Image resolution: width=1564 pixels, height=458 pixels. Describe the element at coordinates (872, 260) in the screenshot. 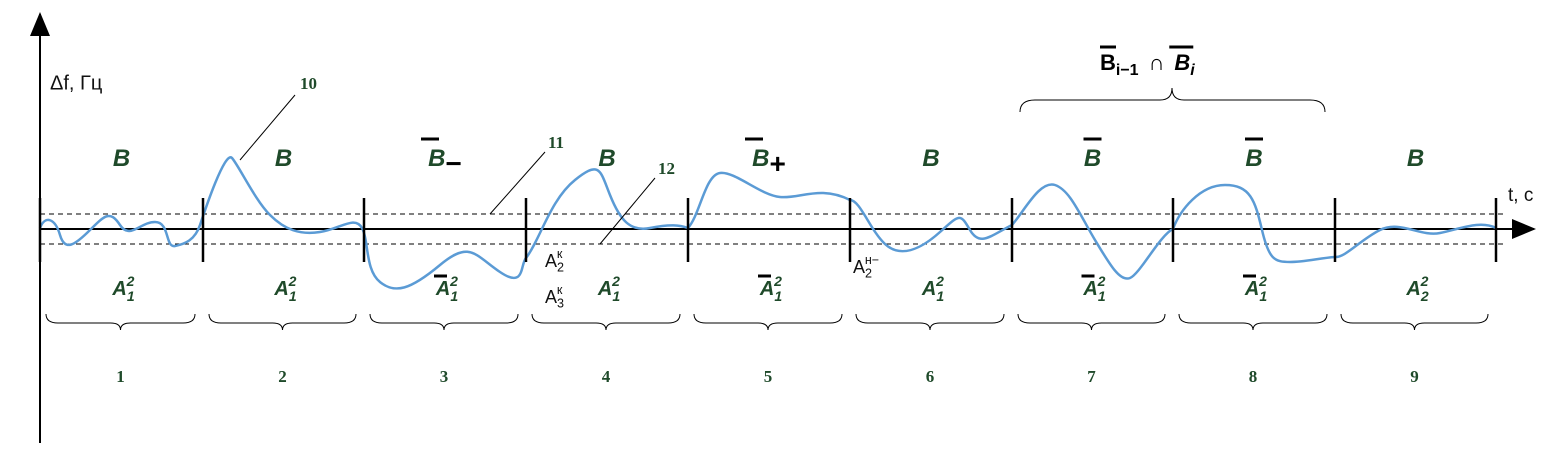

I see `symbol-sup: н−` at that location.